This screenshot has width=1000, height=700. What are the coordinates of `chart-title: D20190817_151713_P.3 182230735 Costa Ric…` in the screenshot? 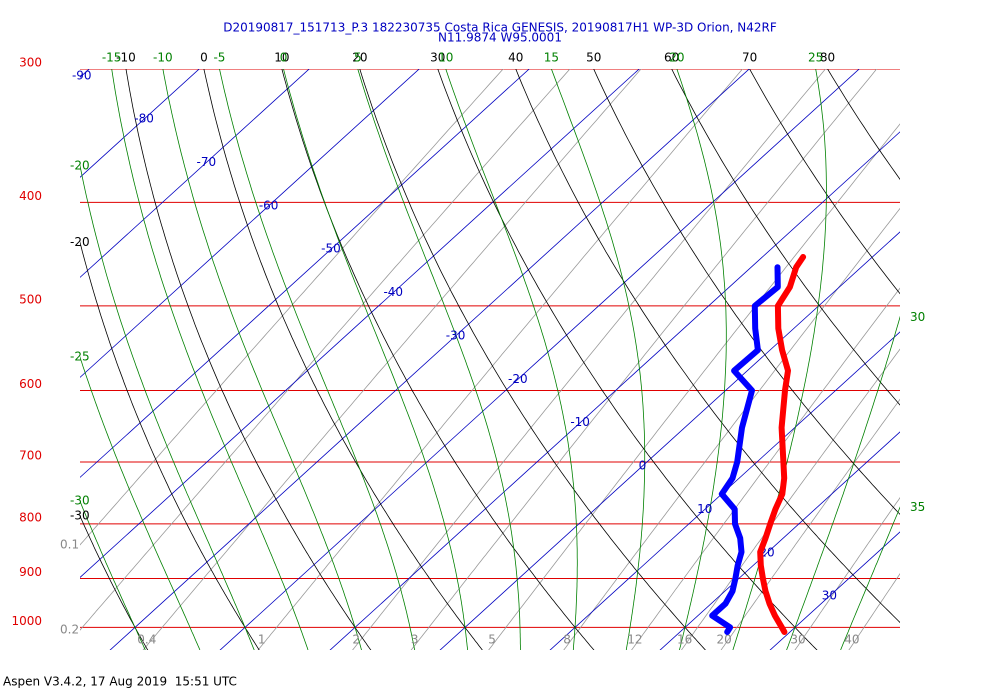 It's located at (500, 28).